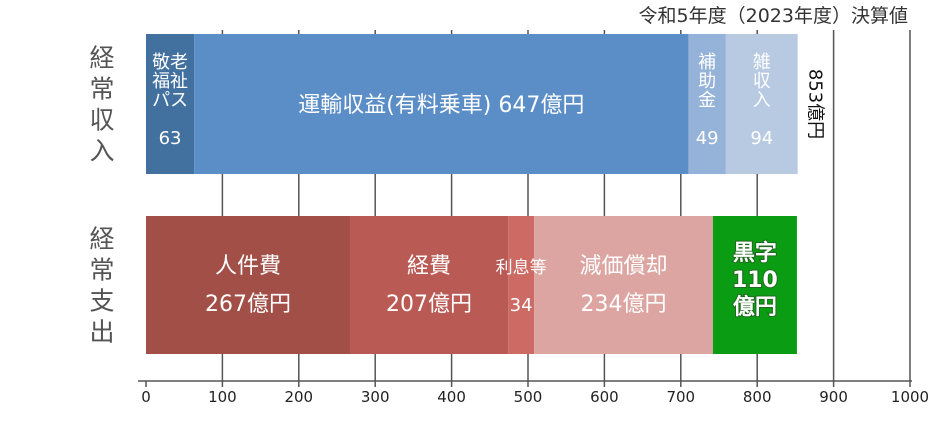  I want to click on tick-label-200: 200, so click(298, 397).